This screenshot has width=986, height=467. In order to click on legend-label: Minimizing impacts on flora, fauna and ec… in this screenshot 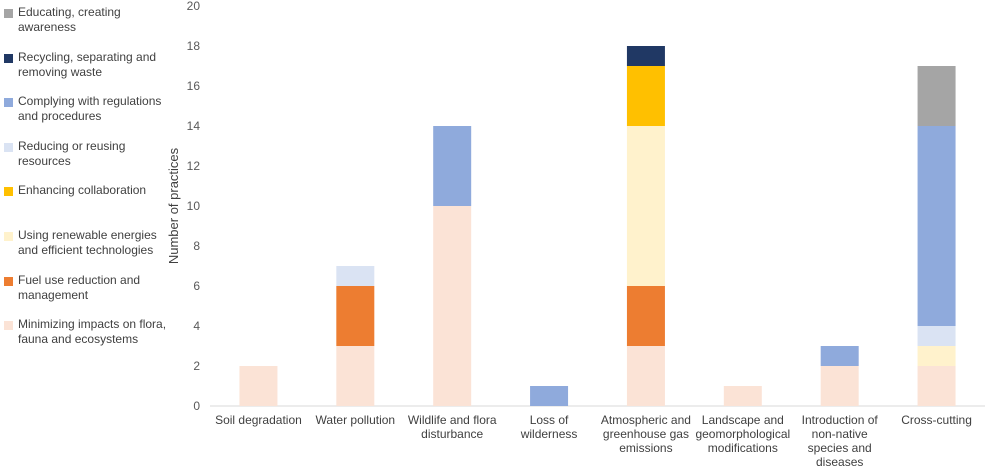, I will do `click(93, 332)`.